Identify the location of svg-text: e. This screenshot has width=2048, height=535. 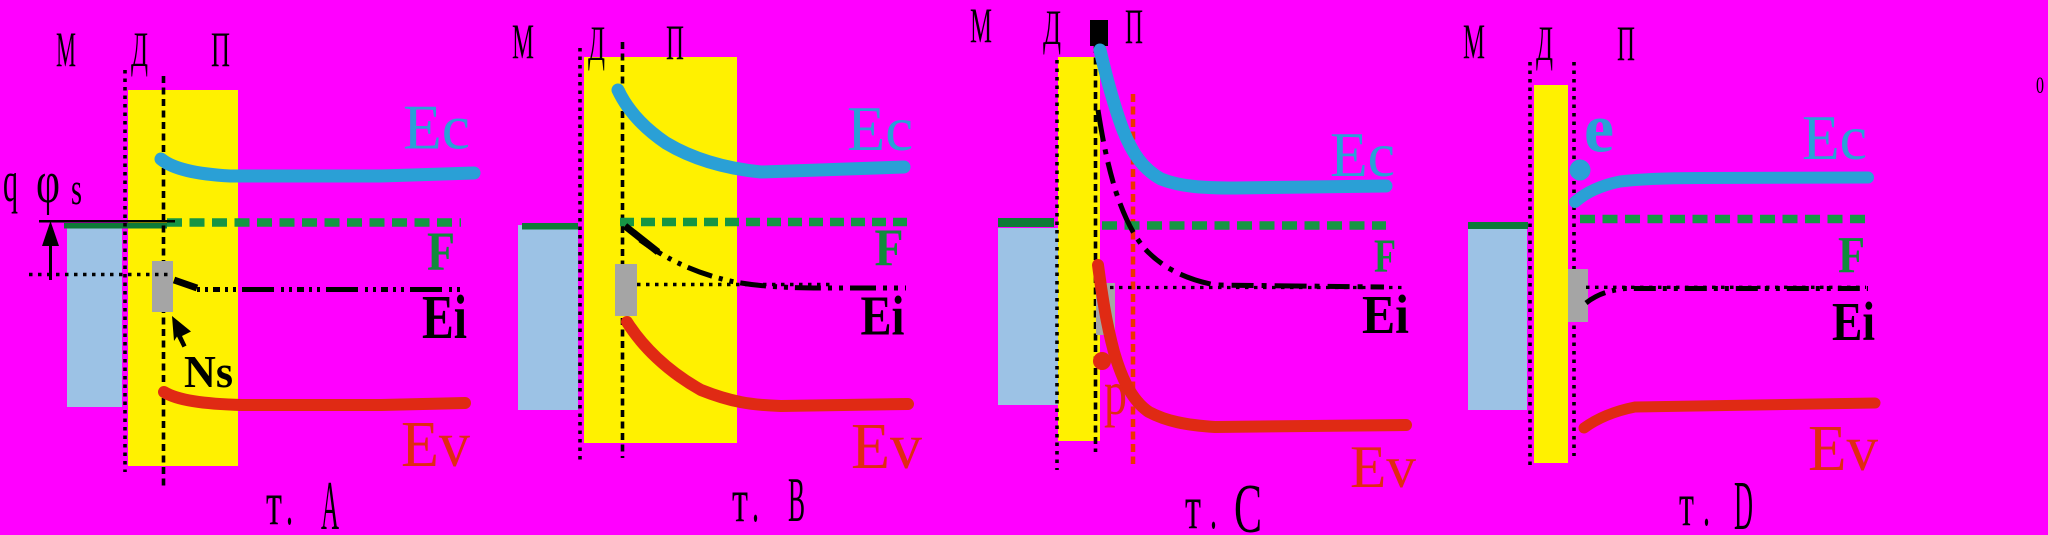
(1599, 129).